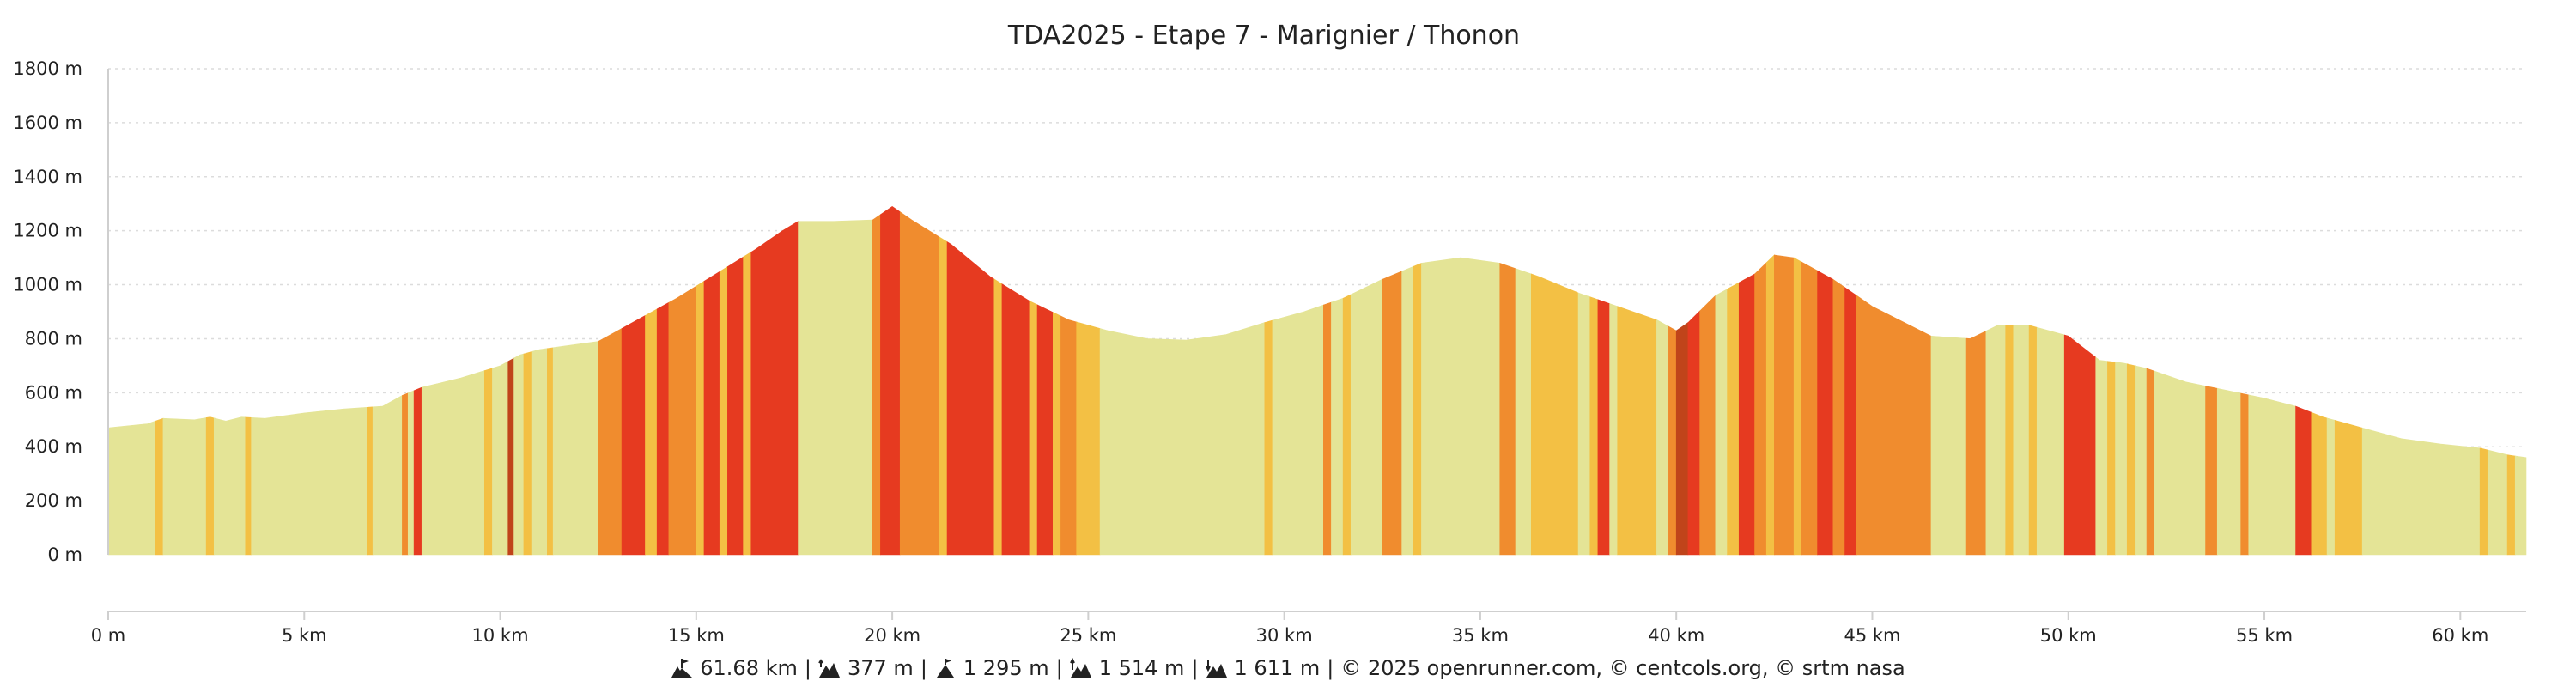 This screenshot has width=2576, height=687. I want to click on x-tick-label: 0 m, so click(109, 635).